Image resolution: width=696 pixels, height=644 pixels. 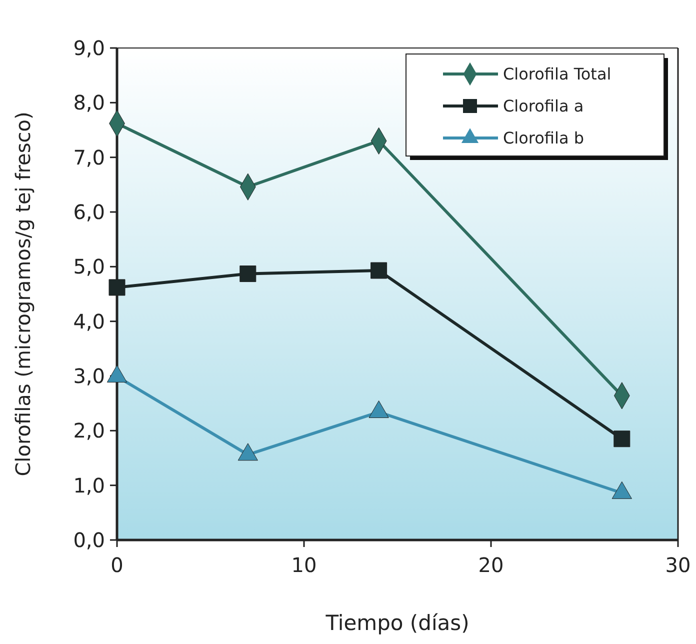 I want to click on y-tick-label: 9,0, so click(x=89, y=48).